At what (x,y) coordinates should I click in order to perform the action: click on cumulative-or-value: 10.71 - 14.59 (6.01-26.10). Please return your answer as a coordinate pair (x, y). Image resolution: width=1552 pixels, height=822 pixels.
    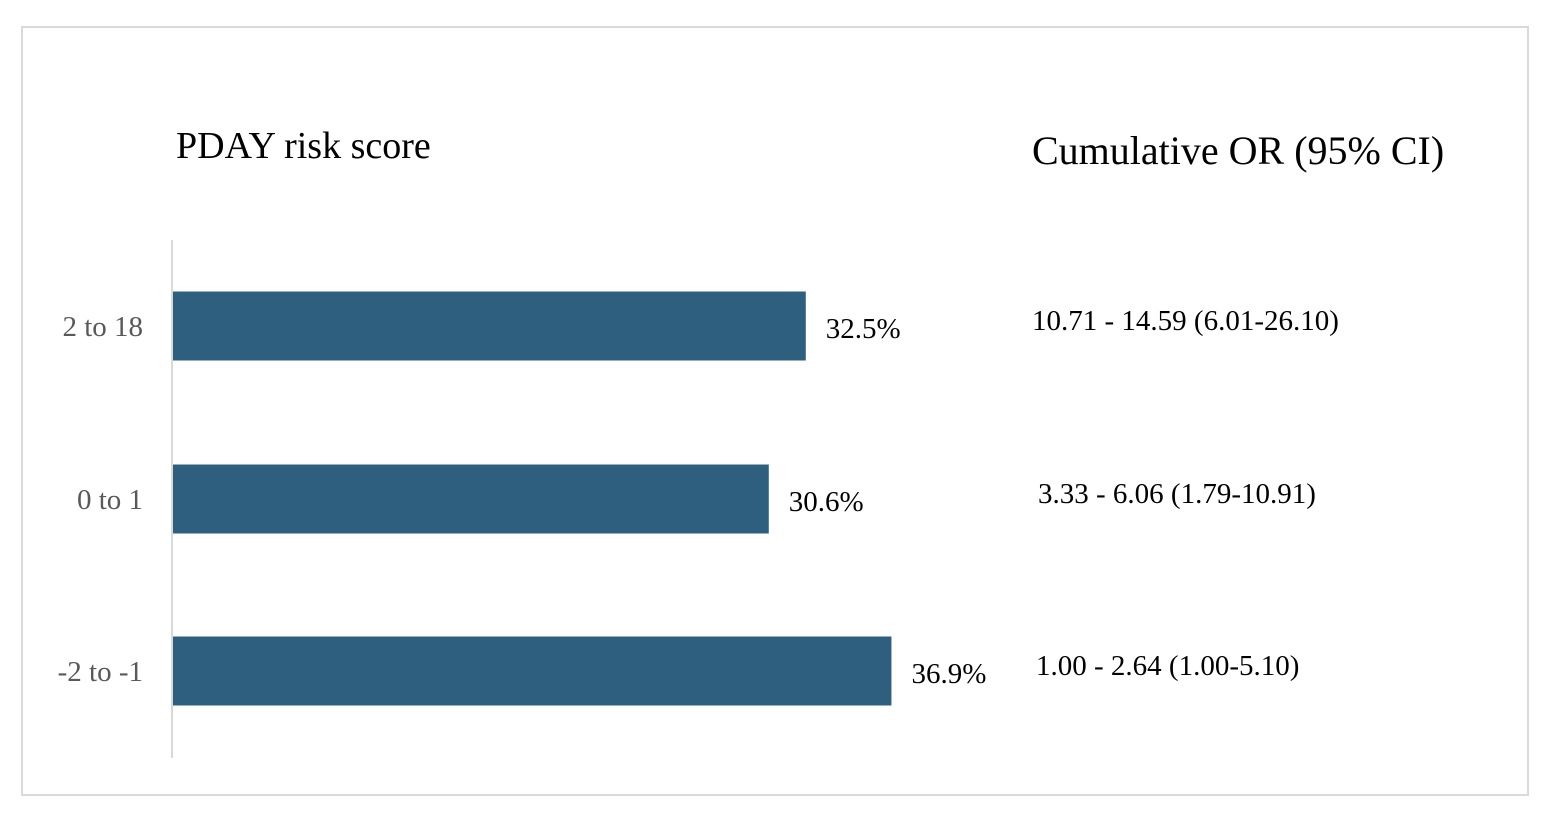
    Looking at the image, I should click on (1185, 321).